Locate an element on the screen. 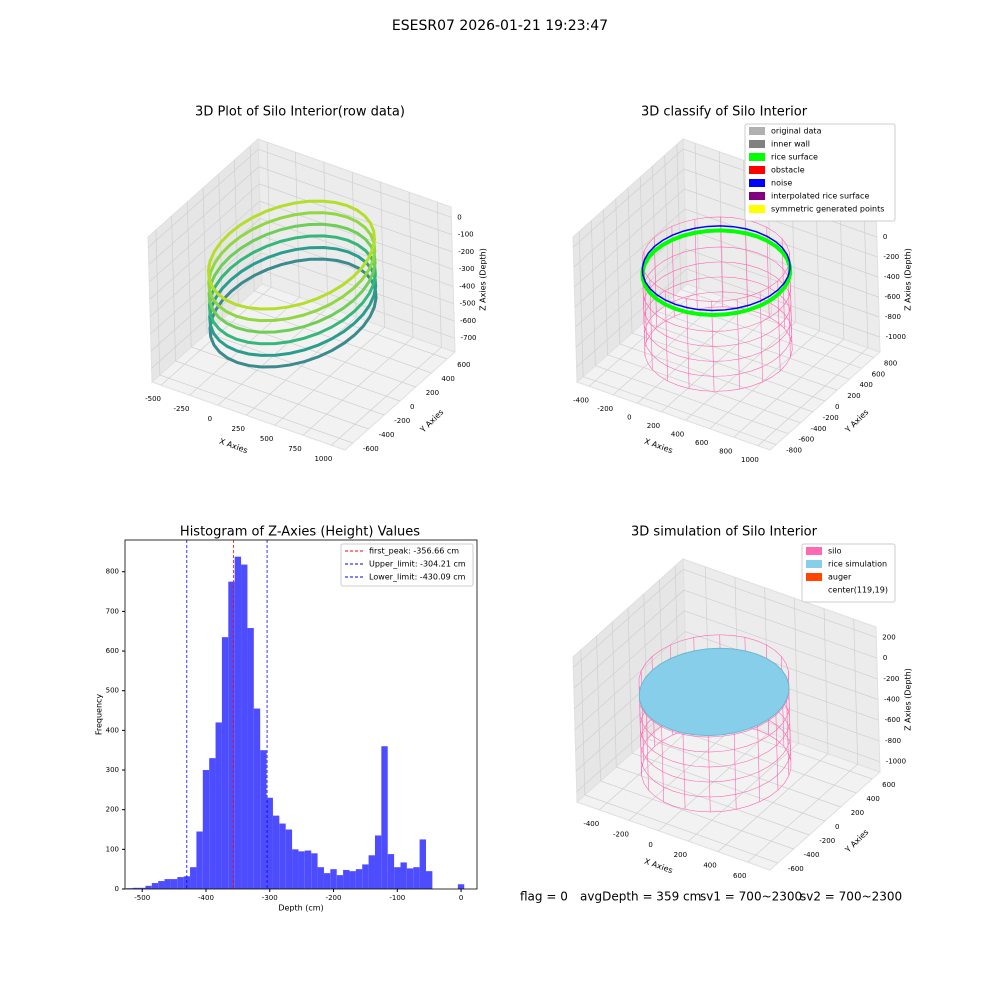  legend-label: Lower_limit: -430.09 cm is located at coordinates (417, 577).